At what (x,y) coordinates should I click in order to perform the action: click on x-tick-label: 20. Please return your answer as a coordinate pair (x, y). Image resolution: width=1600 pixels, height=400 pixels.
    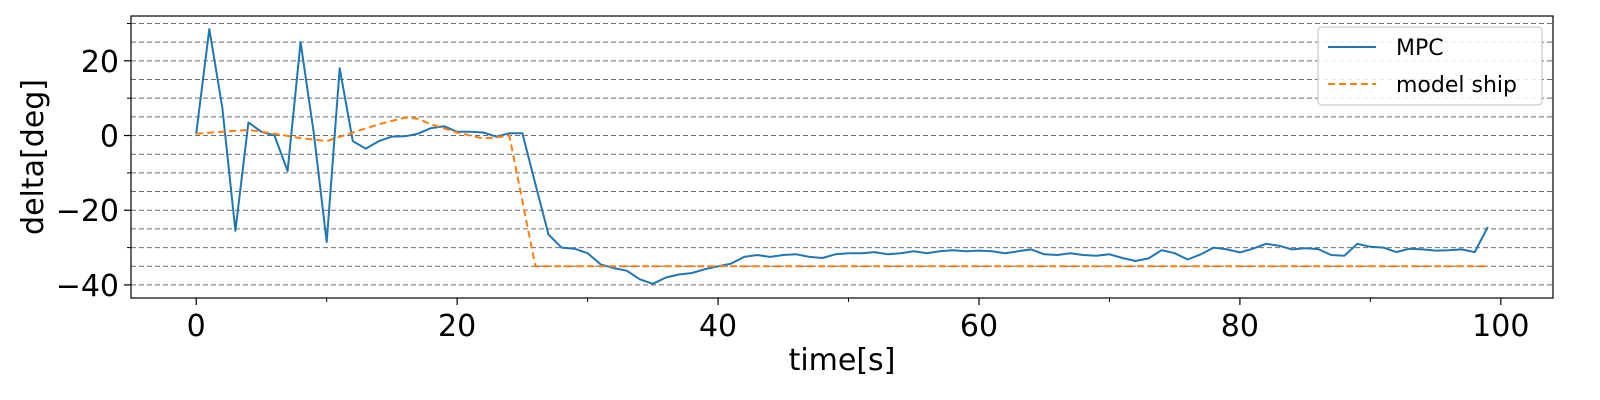
    Looking at the image, I should click on (457, 326).